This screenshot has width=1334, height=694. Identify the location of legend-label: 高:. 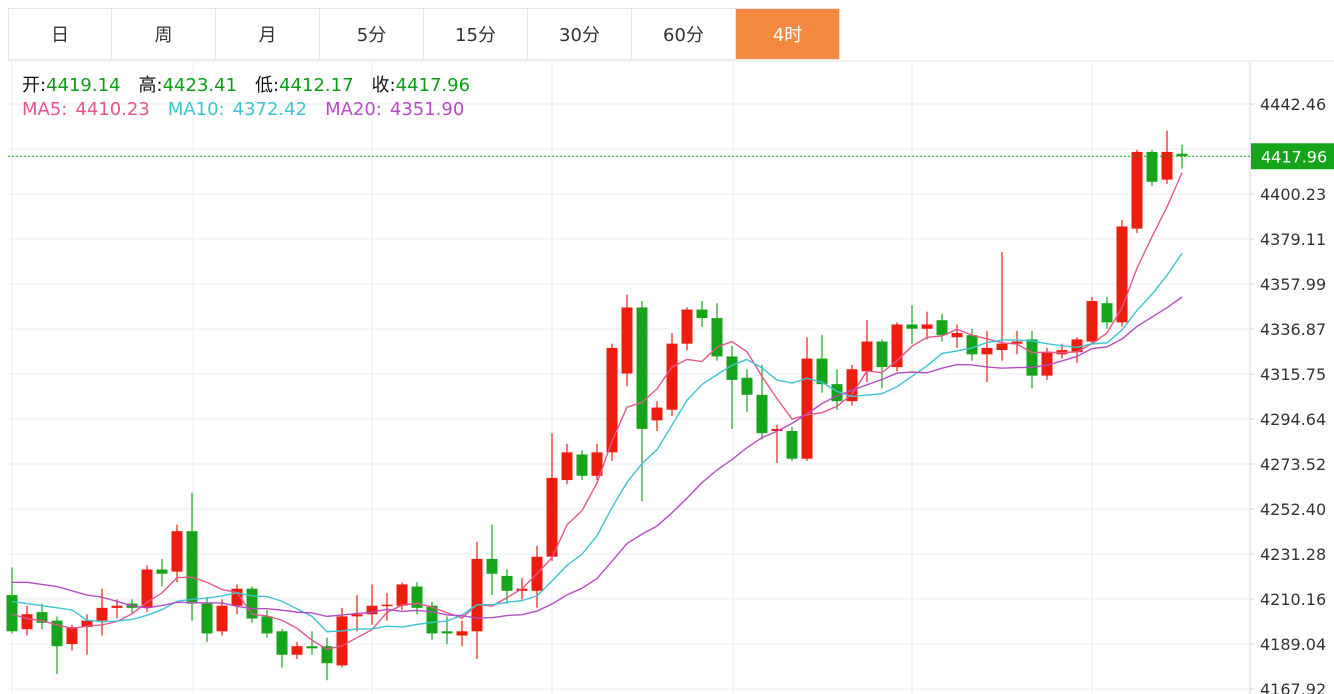
(150, 85).